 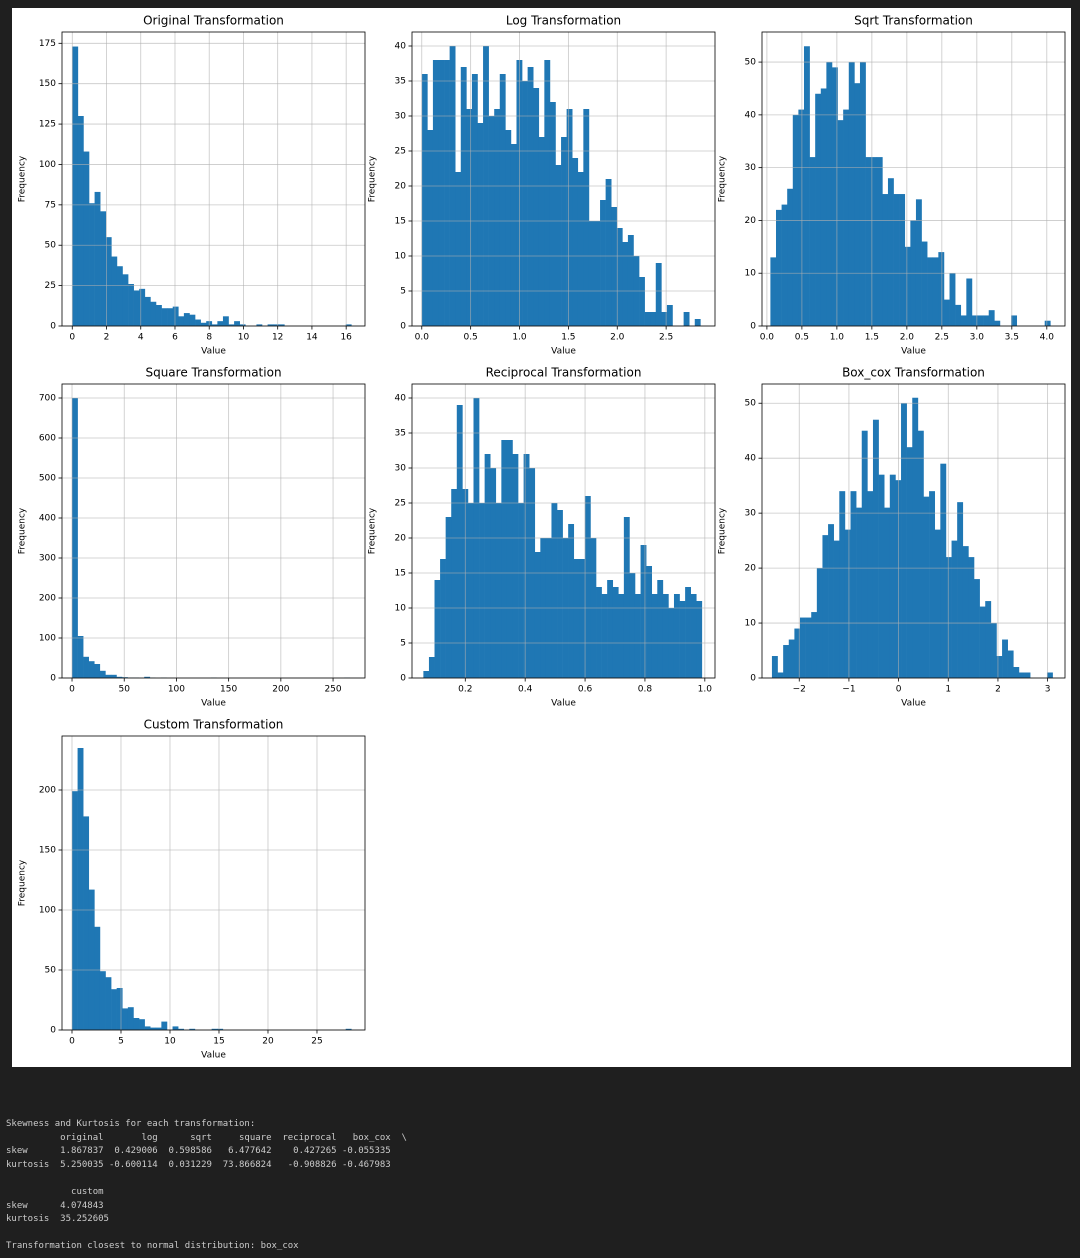 What do you see at coordinates (244, 338) in the screenshot?
I see `x-tick-label: 10` at bounding box center [244, 338].